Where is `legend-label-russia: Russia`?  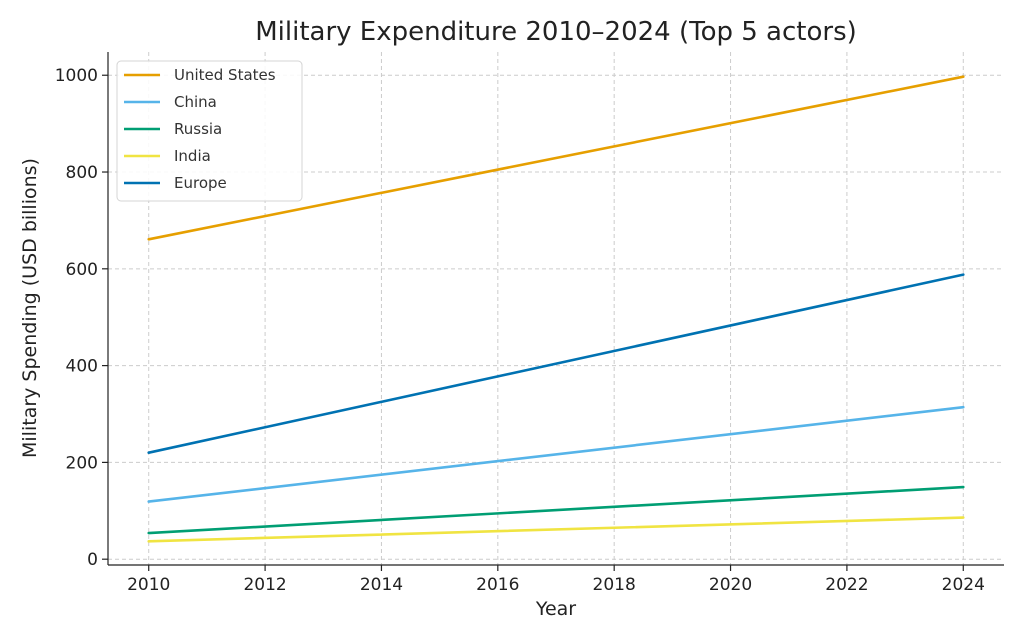 legend-label-russia: Russia is located at coordinates (198, 129).